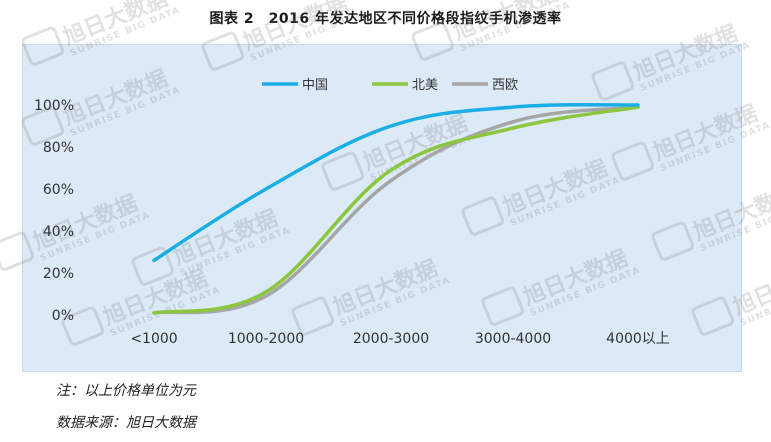  Describe the element at coordinates (58, 148) in the screenshot. I see `y-tick-label: 80%` at that location.